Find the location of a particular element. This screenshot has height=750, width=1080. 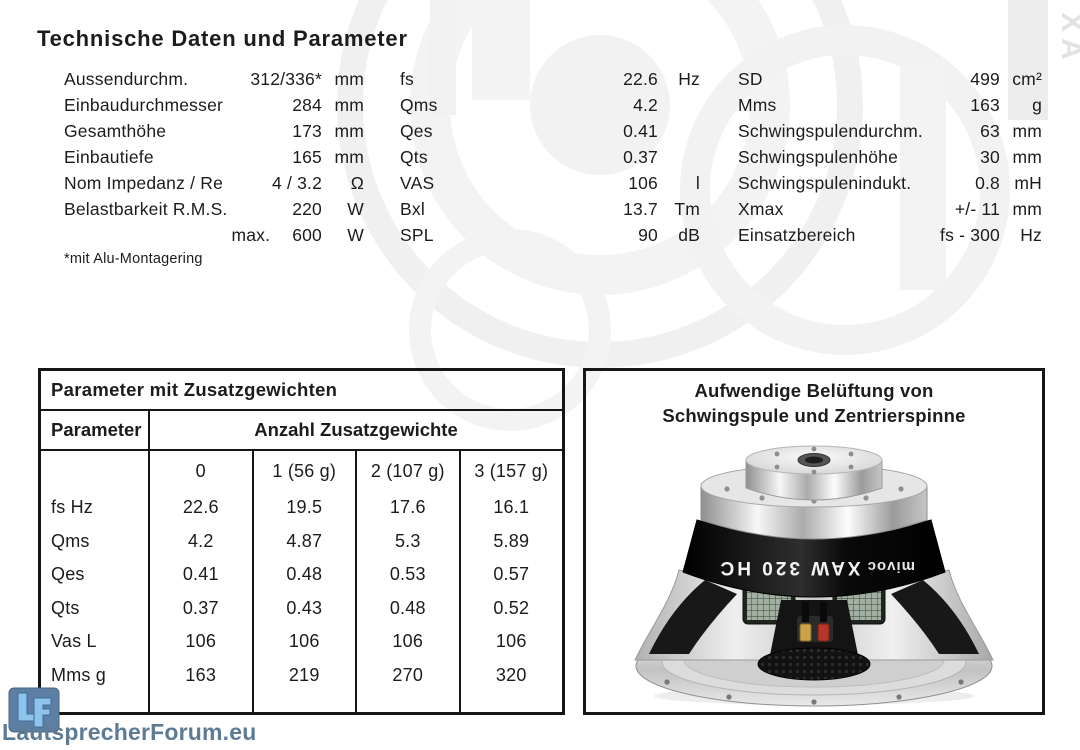

spec-label: Mms is located at coordinates (757, 104).